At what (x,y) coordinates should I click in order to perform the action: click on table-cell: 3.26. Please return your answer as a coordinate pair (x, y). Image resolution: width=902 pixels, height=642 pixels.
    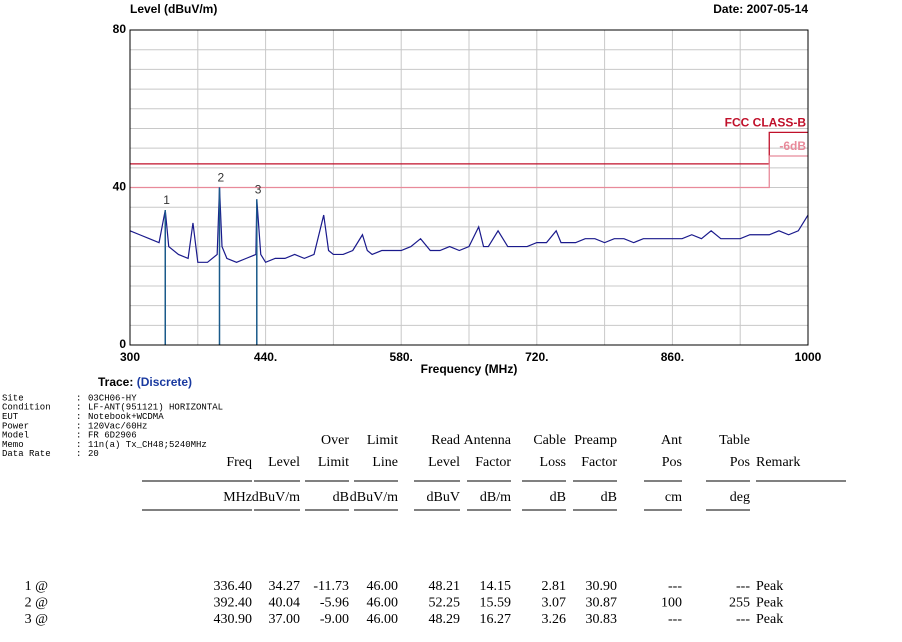
    Looking at the image, I should click on (554, 619).